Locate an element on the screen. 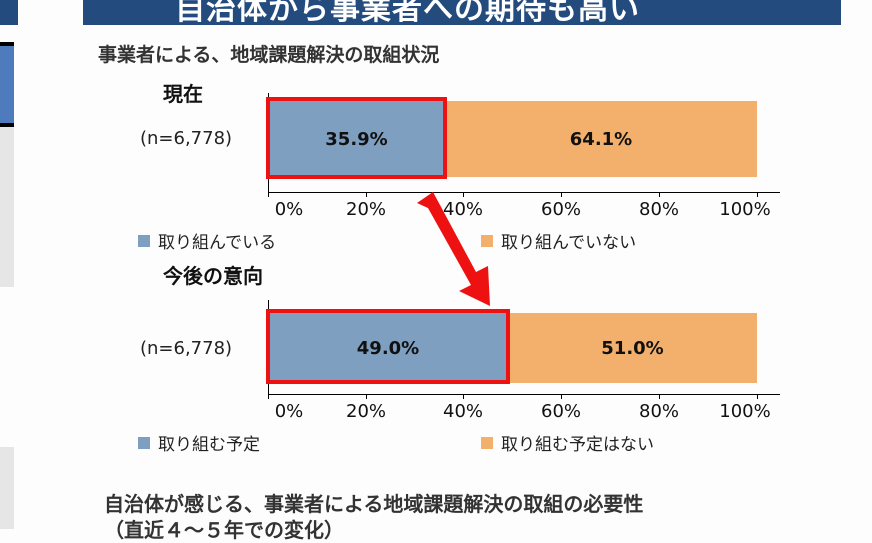 The image size is (872, 543). data-label: 35.9% is located at coordinates (356, 139).